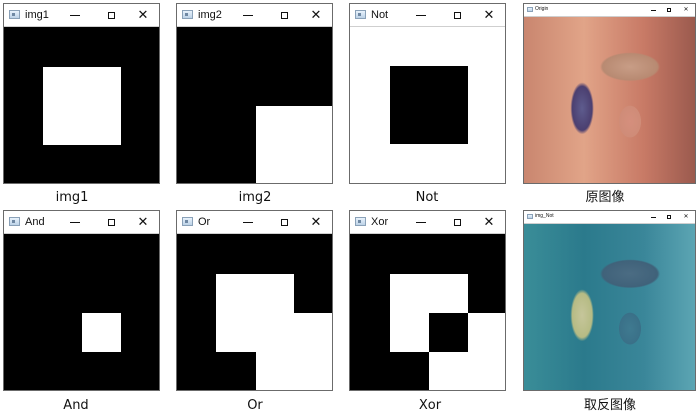 The width and height of the screenshot is (699, 415). What do you see at coordinates (380, 15) in the screenshot?
I see `window-title: Not` at bounding box center [380, 15].